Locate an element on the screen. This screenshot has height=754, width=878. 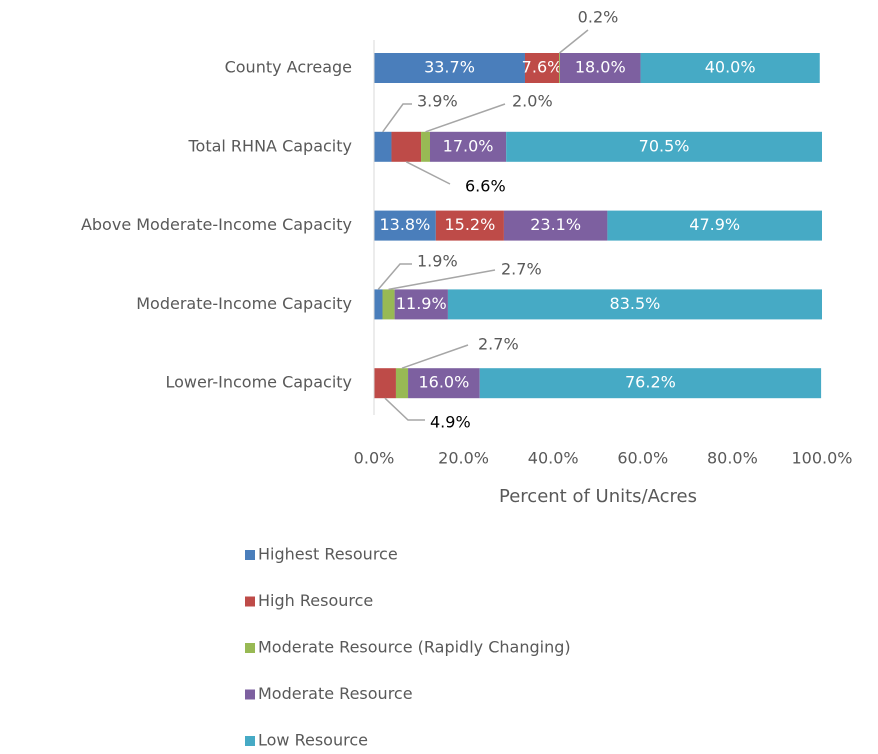
data-label: 23.1% is located at coordinates (555, 224).